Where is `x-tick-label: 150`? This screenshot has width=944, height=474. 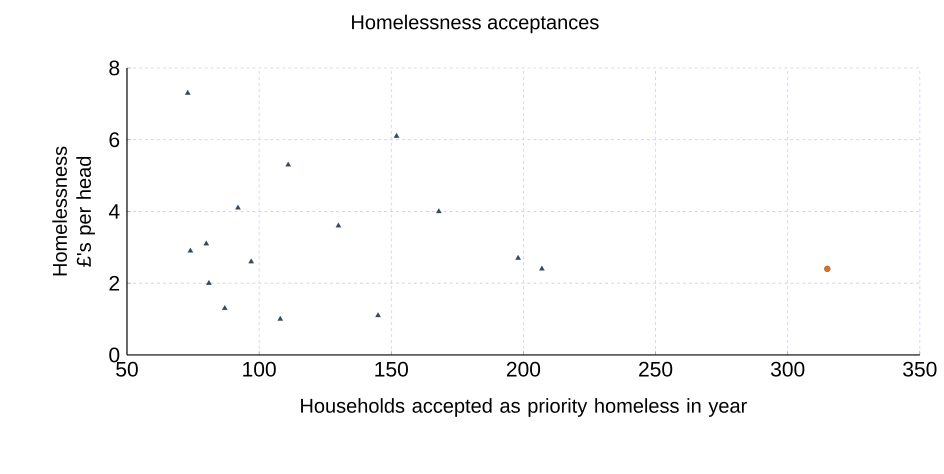
x-tick-label: 150 is located at coordinates (391, 369).